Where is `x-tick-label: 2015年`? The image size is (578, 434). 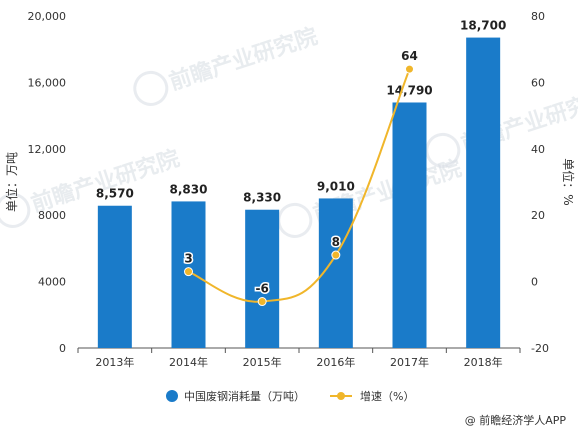 x-tick-label: 2015年 is located at coordinates (262, 362).